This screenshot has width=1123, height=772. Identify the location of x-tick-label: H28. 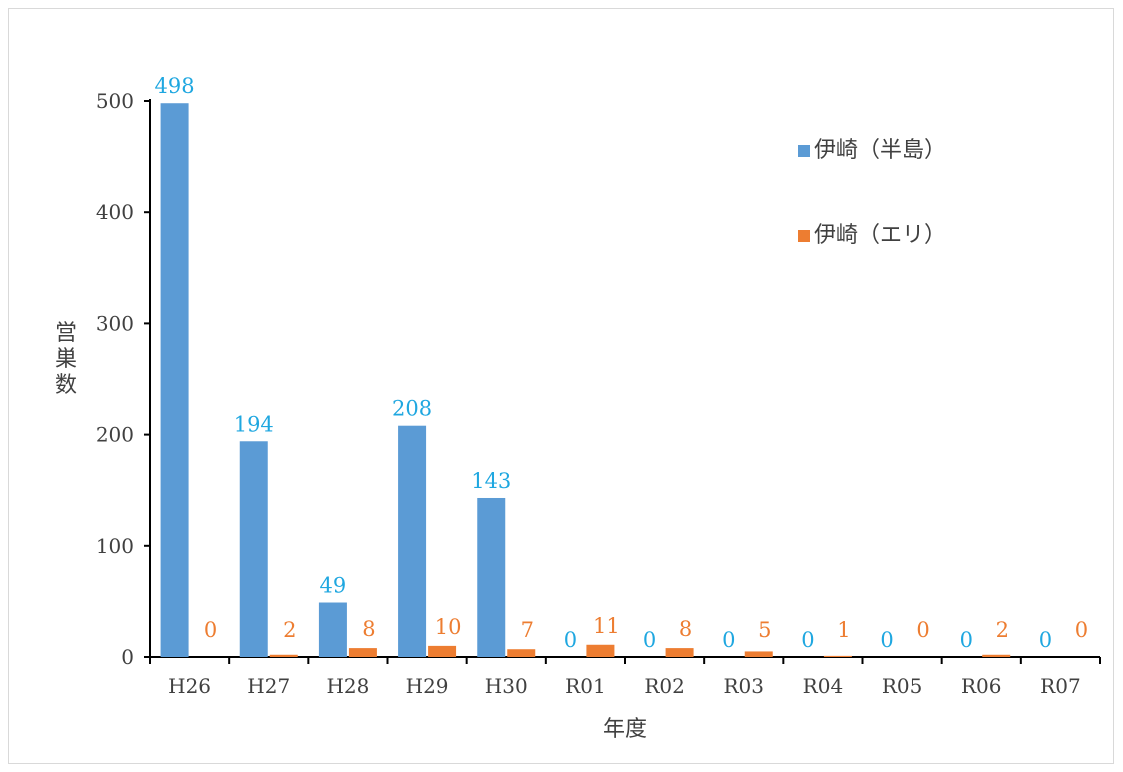
(347, 686).